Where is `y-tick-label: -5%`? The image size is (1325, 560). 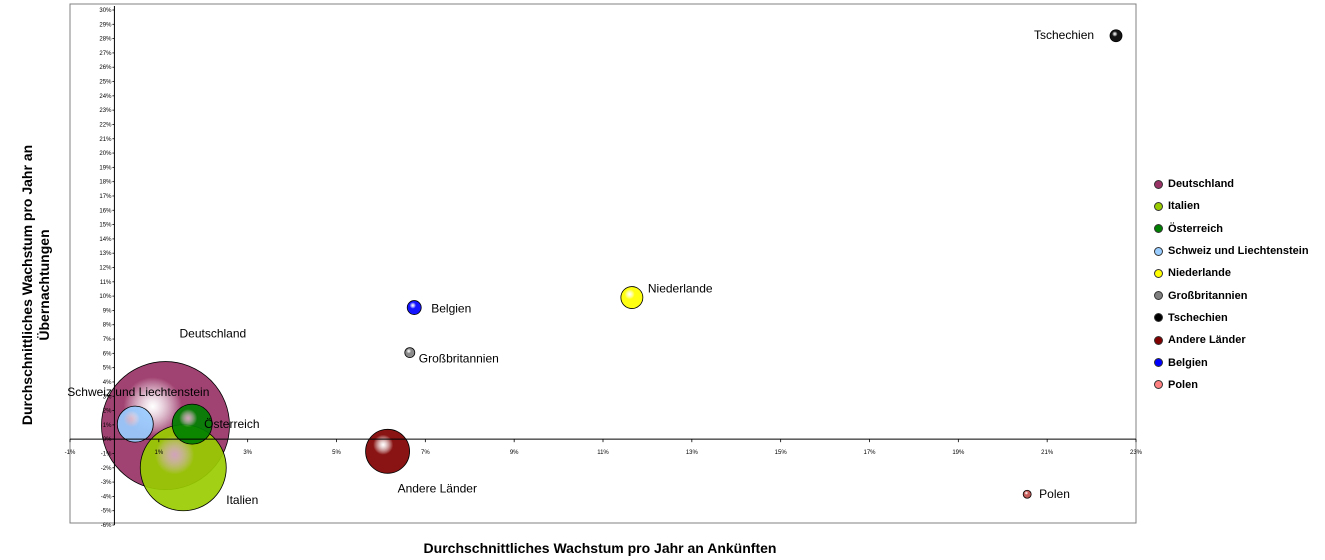
y-tick-label: -5% is located at coordinates (106, 512).